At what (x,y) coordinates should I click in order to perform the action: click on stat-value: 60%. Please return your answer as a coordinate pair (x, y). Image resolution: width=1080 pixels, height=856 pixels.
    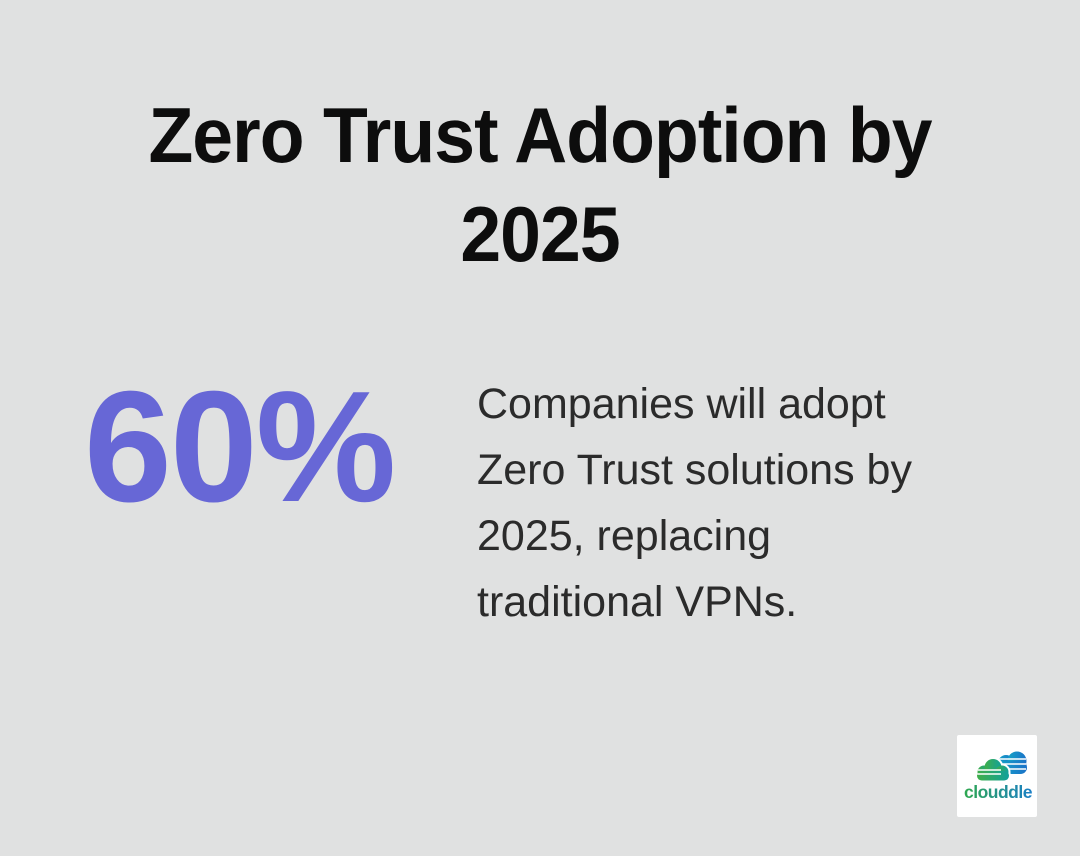
    Looking at the image, I should click on (240, 447).